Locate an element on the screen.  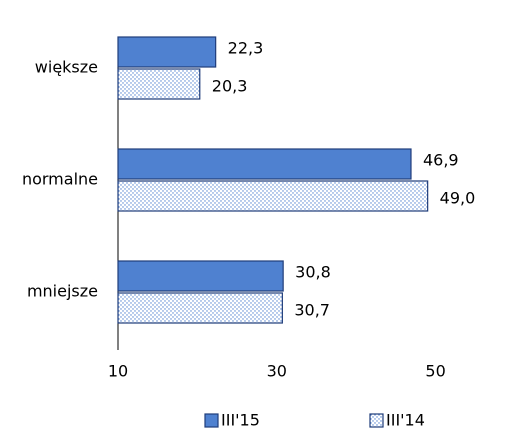
value-label: 30,8 is located at coordinates (313, 272).